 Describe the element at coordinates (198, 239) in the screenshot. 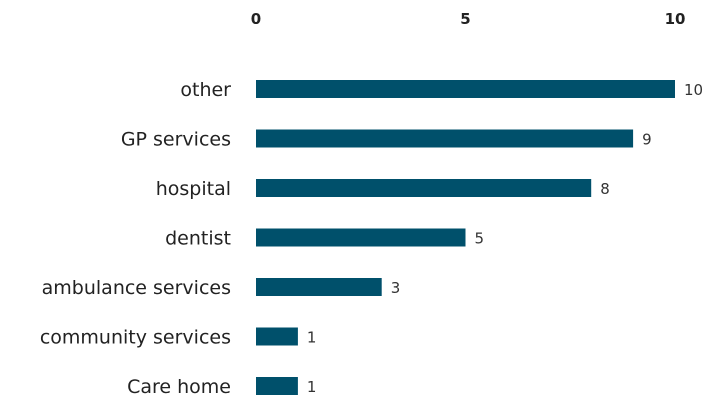

I see `category-label: dentist` at that location.